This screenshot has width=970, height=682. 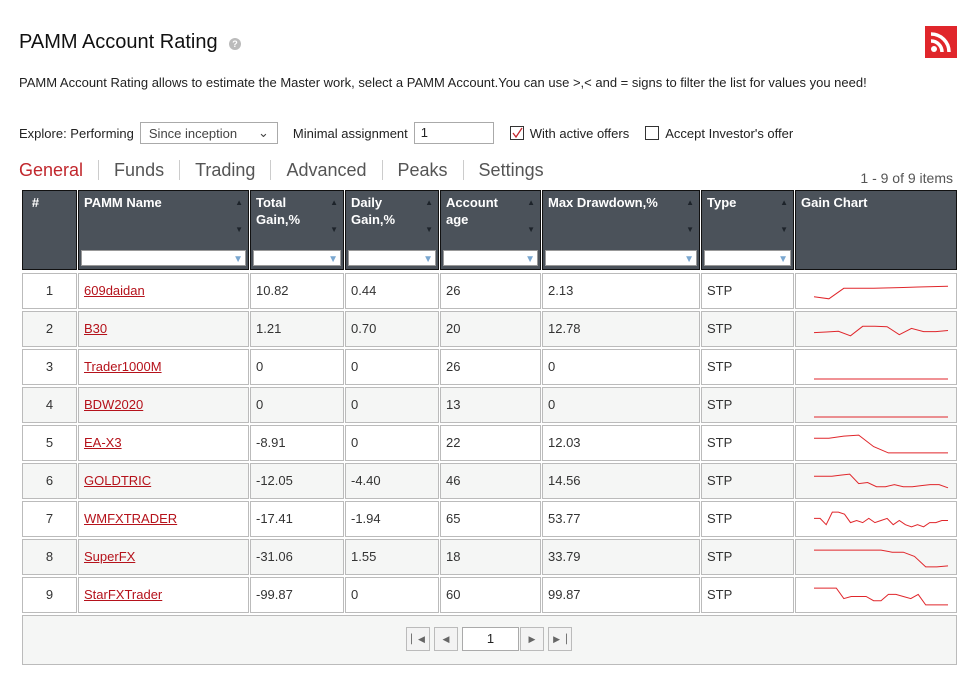 What do you see at coordinates (208, 133) in the screenshot?
I see `period-select: Since inception ⌄` at bounding box center [208, 133].